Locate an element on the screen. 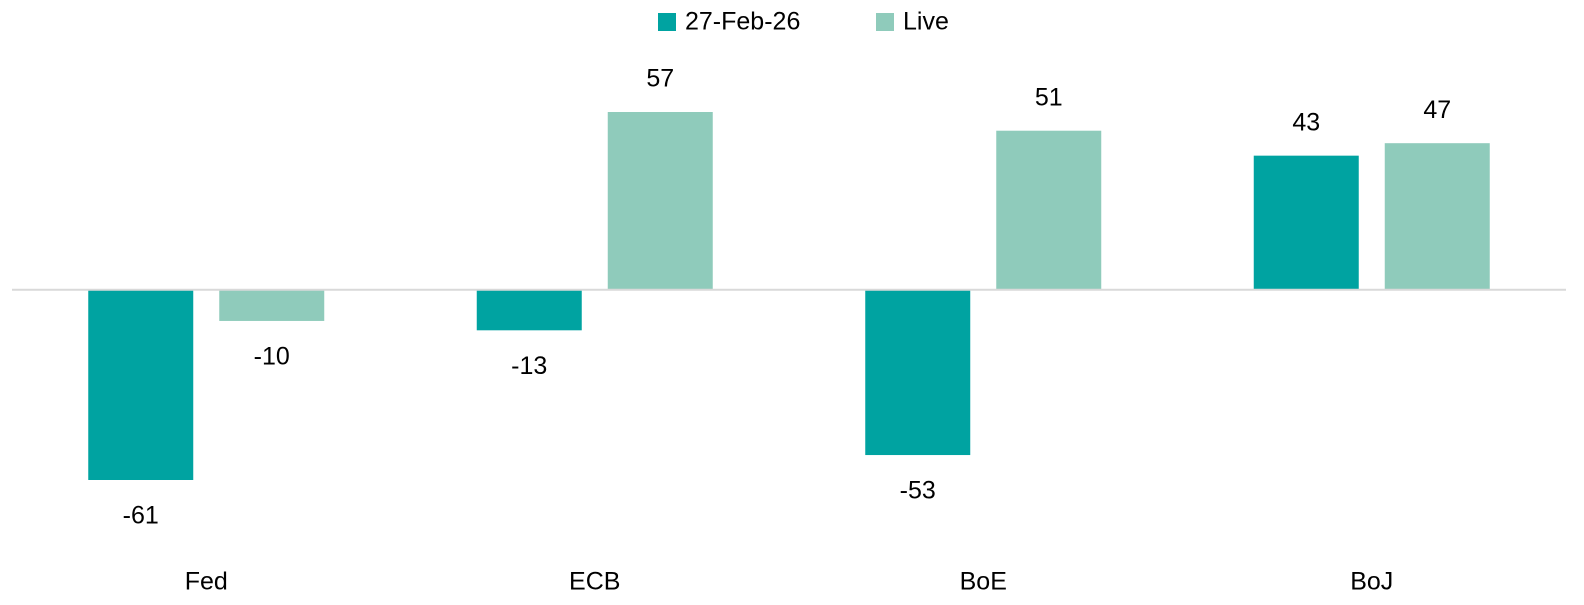 The image size is (1584, 605). data-label: 43 is located at coordinates (1306, 122).